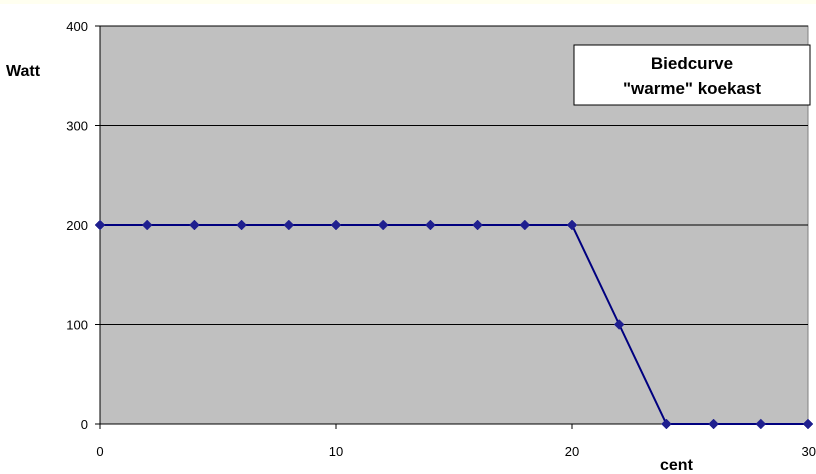 The height and width of the screenshot is (474, 816). I want to click on top-band, so click(408, 2).